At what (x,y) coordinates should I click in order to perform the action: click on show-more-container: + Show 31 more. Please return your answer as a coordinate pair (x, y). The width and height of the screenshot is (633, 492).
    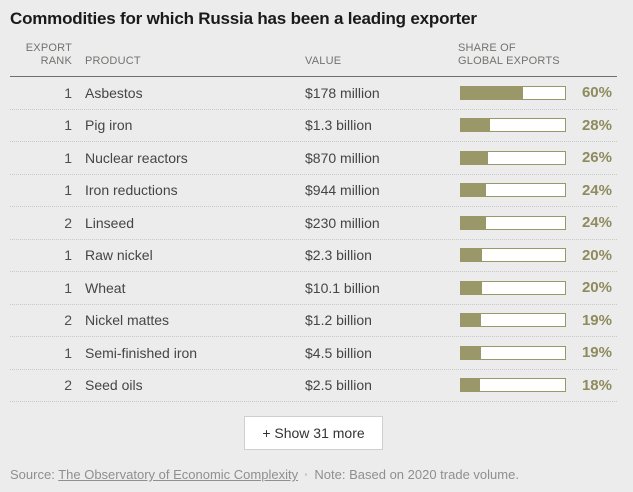
    Looking at the image, I should click on (313, 433).